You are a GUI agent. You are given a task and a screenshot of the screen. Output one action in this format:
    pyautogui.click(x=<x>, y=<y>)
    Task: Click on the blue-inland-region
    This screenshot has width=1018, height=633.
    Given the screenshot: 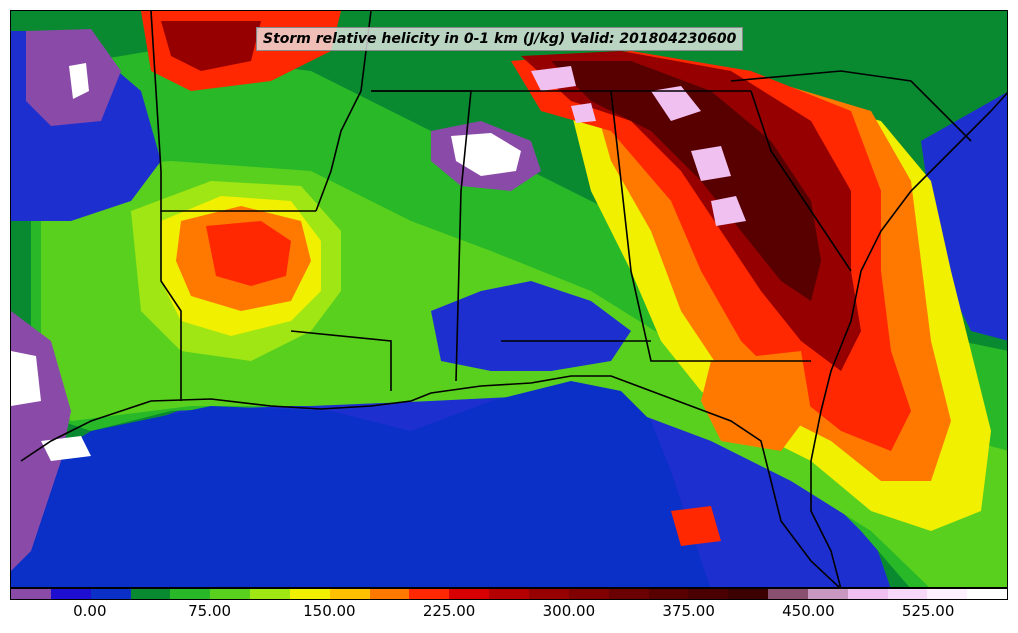 What is the action you would take?
    pyautogui.click(x=531, y=326)
    